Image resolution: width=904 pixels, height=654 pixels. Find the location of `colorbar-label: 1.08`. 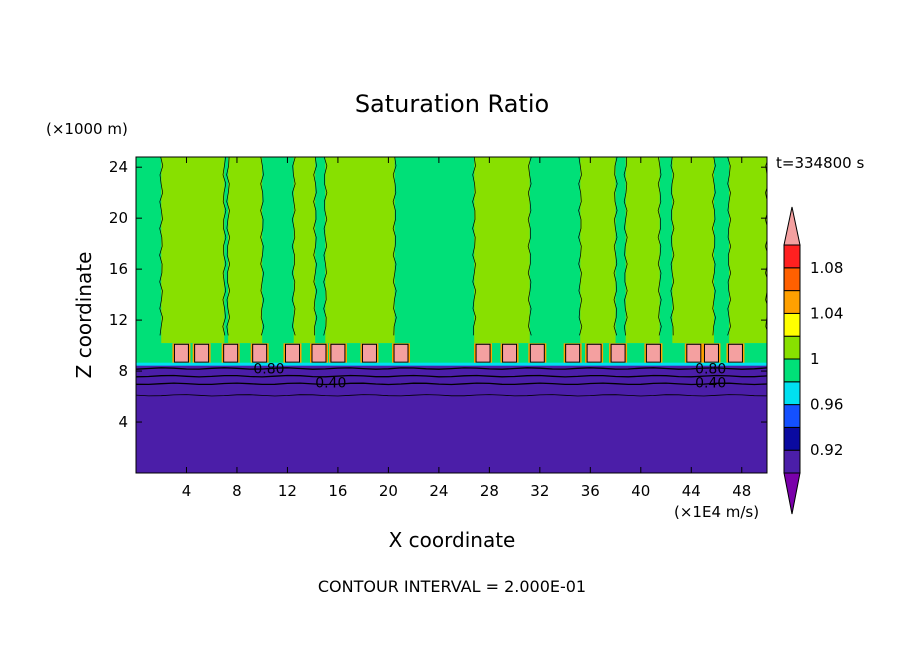

colorbar-label: 1.08 is located at coordinates (826, 268).